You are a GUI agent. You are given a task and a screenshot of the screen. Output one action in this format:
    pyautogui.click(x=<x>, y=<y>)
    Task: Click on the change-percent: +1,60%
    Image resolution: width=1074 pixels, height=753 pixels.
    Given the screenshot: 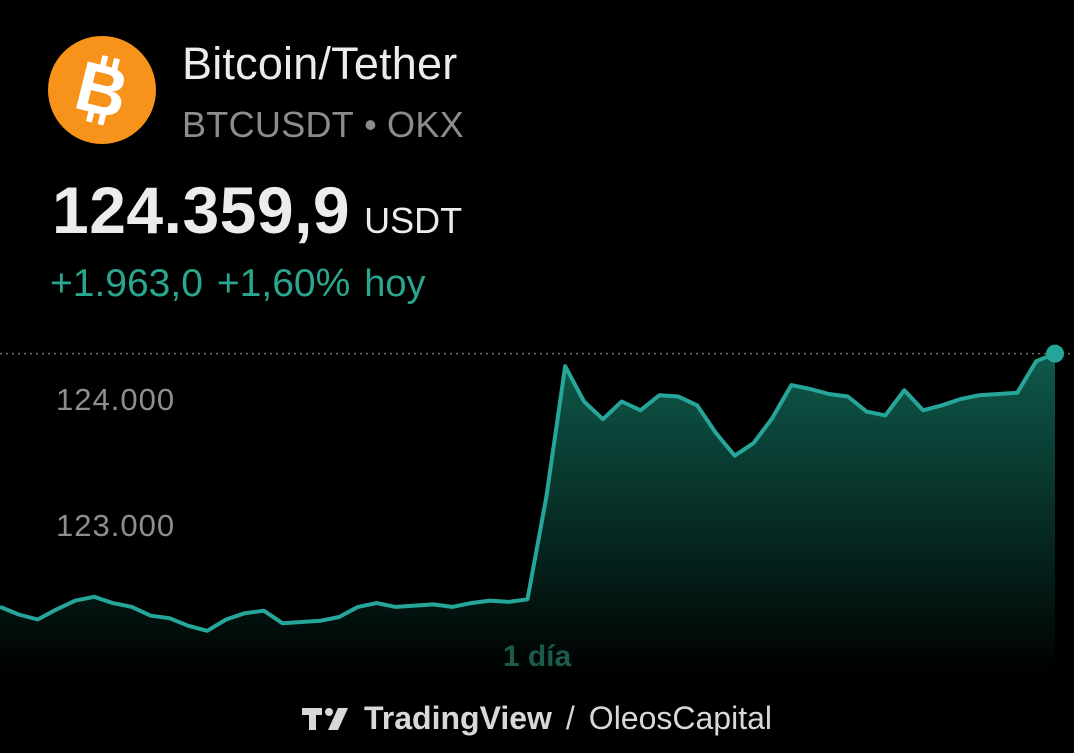 What is the action you would take?
    pyautogui.click(x=283, y=283)
    